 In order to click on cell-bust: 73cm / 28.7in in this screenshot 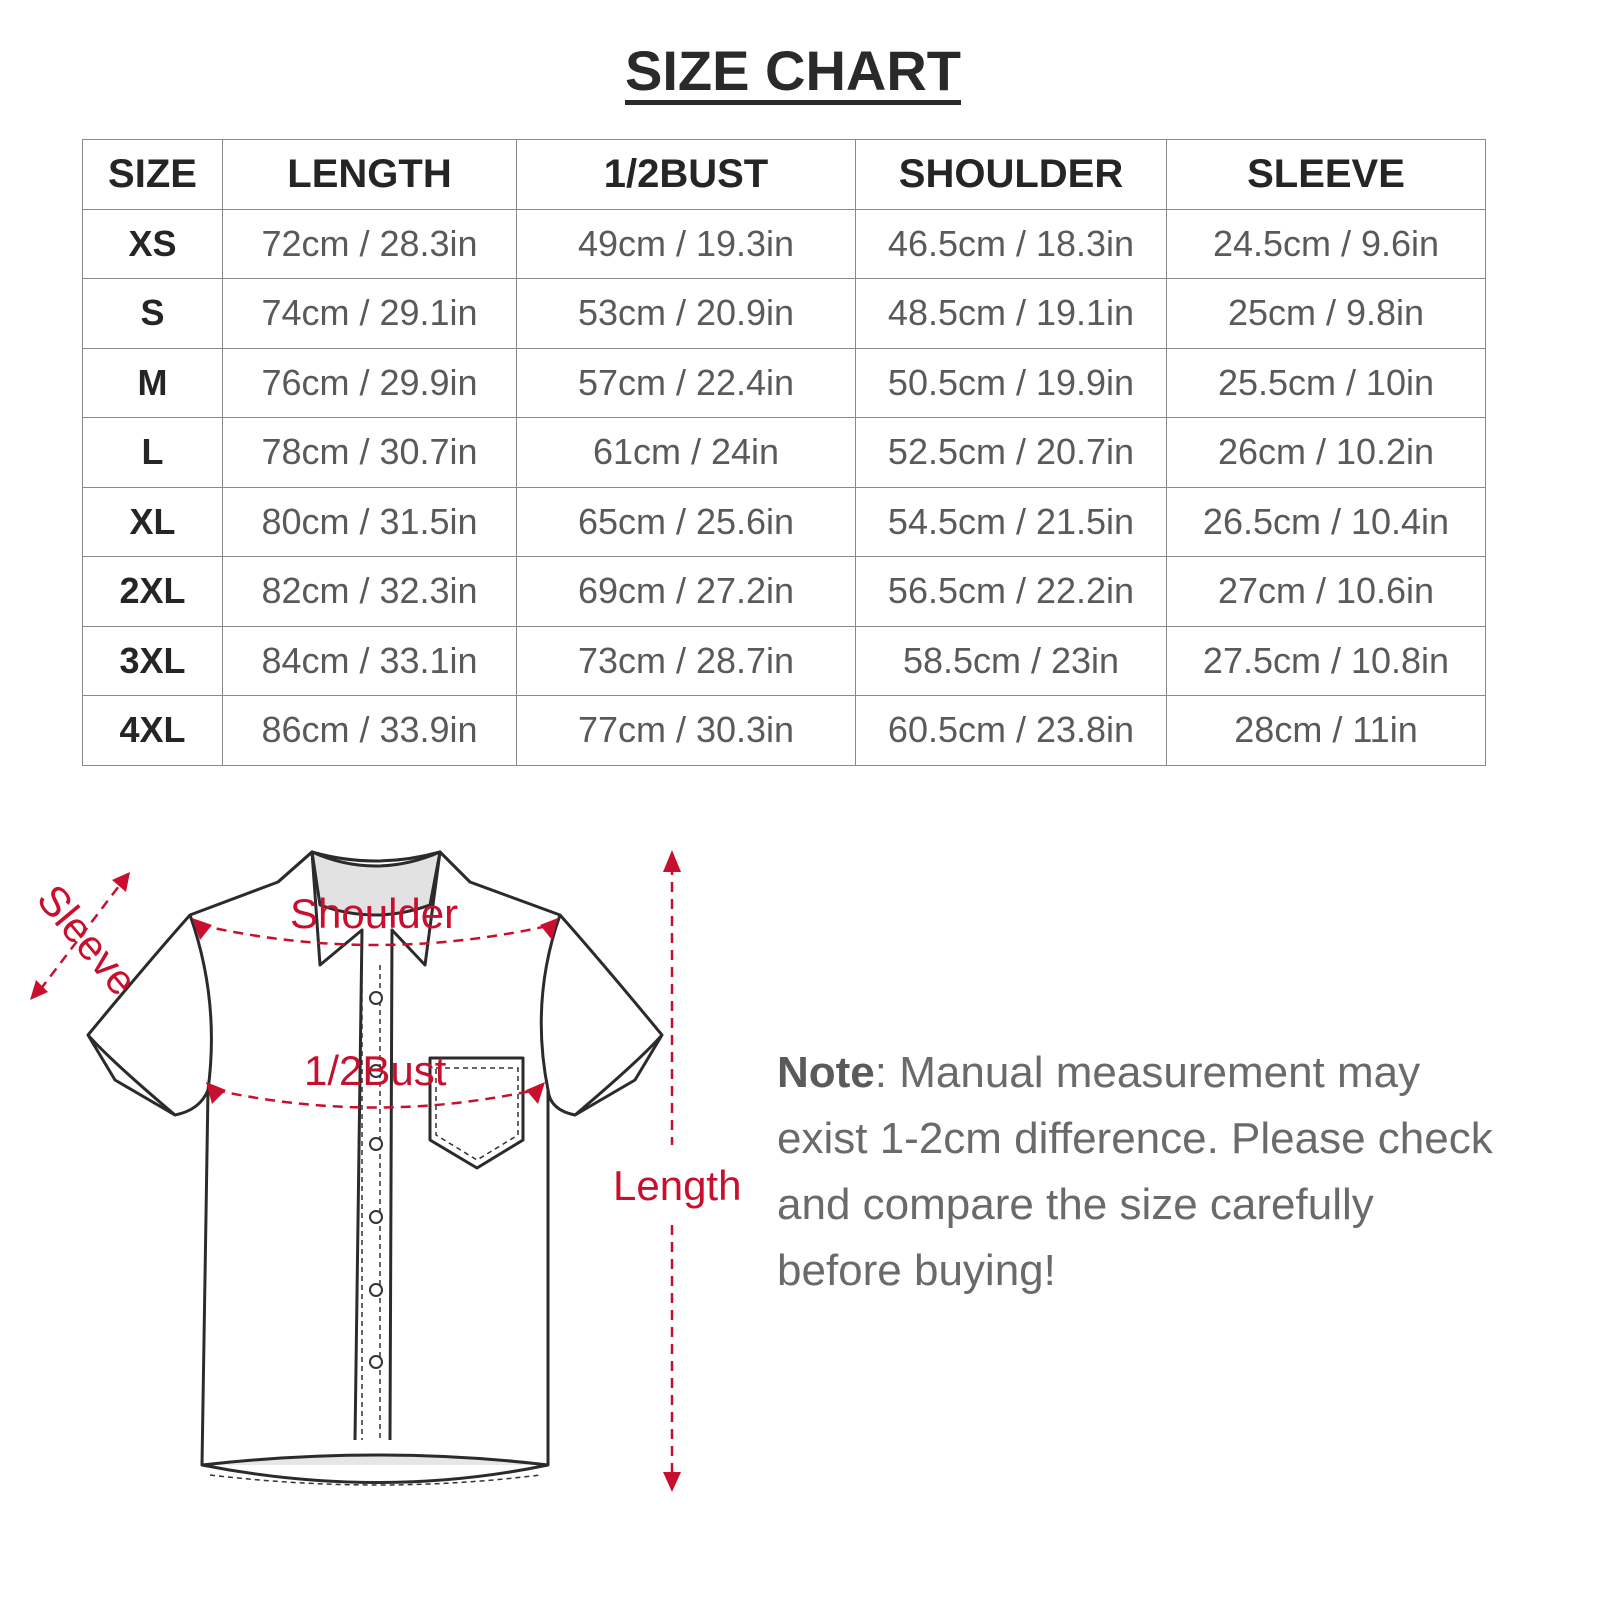, I will do `click(686, 660)`.